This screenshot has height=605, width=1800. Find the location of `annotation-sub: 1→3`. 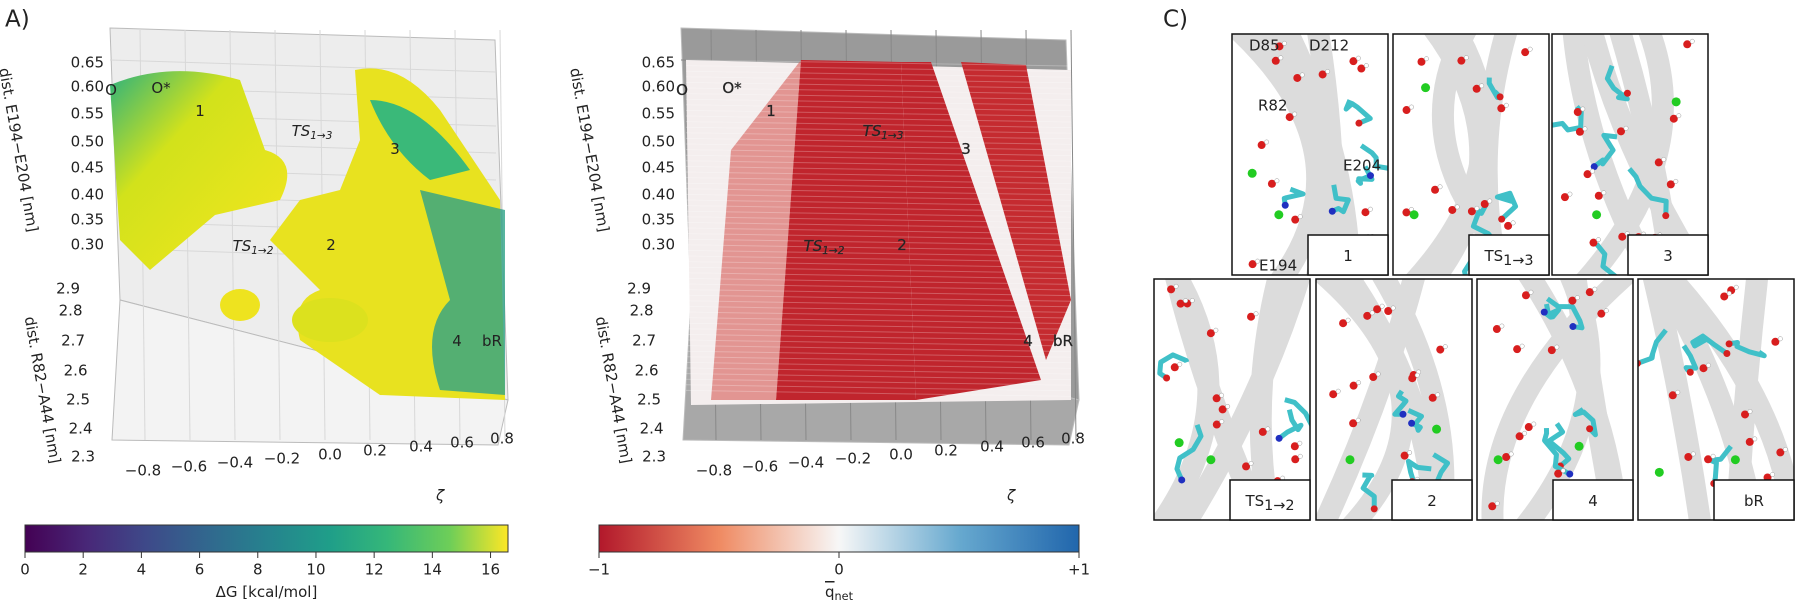

annotation-sub: 1→3 is located at coordinates (321, 136).